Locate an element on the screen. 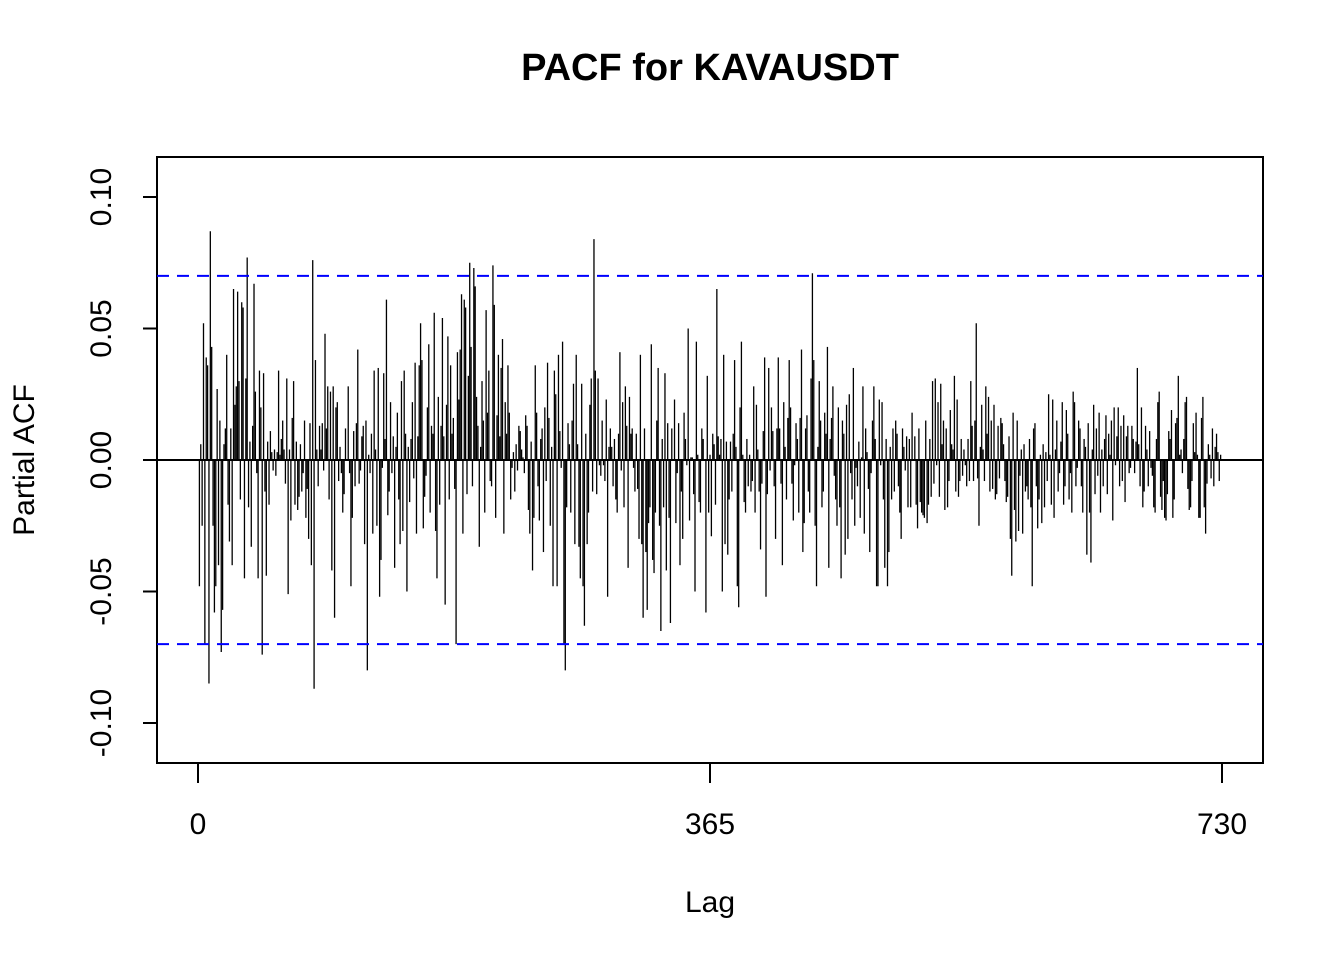  x-tick-label: 730 is located at coordinates (1222, 824).